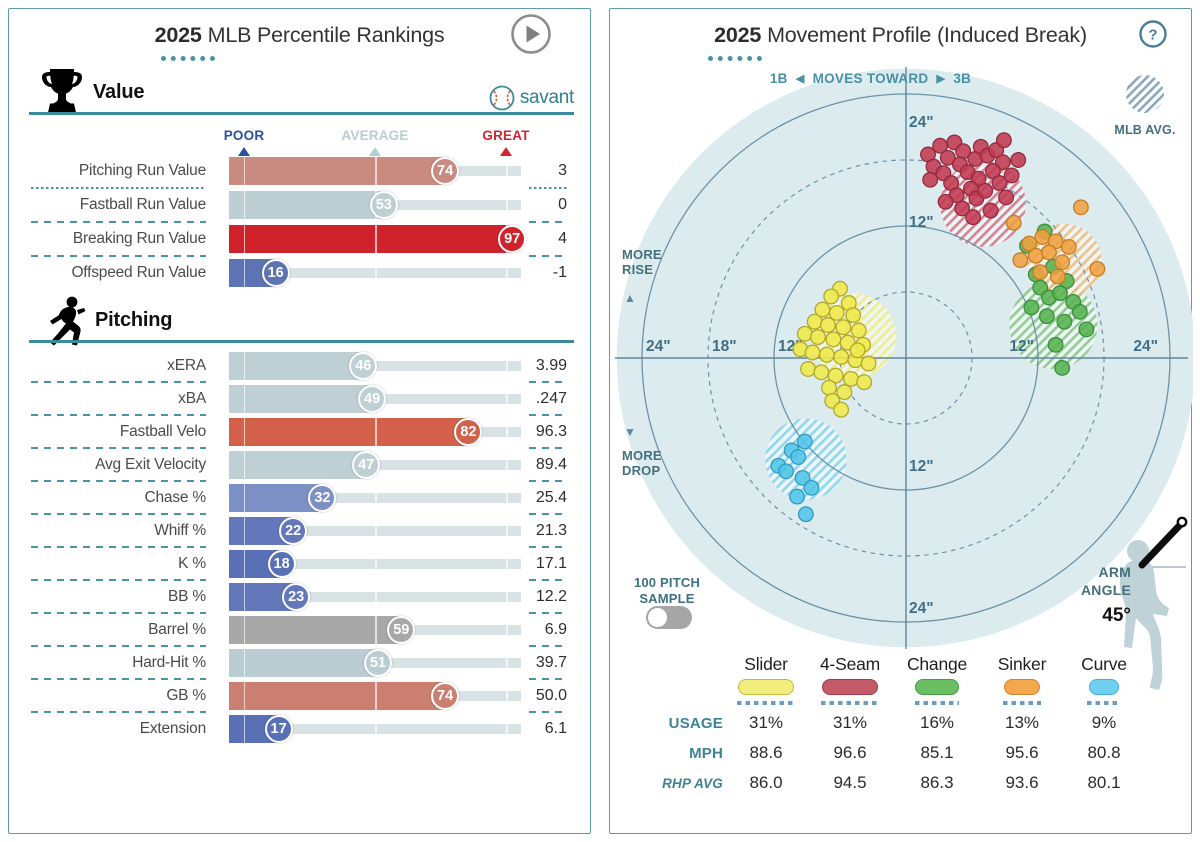 The width and height of the screenshot is (1200, 842). I want to click on stat-value: 12.2, so click(551, 596).